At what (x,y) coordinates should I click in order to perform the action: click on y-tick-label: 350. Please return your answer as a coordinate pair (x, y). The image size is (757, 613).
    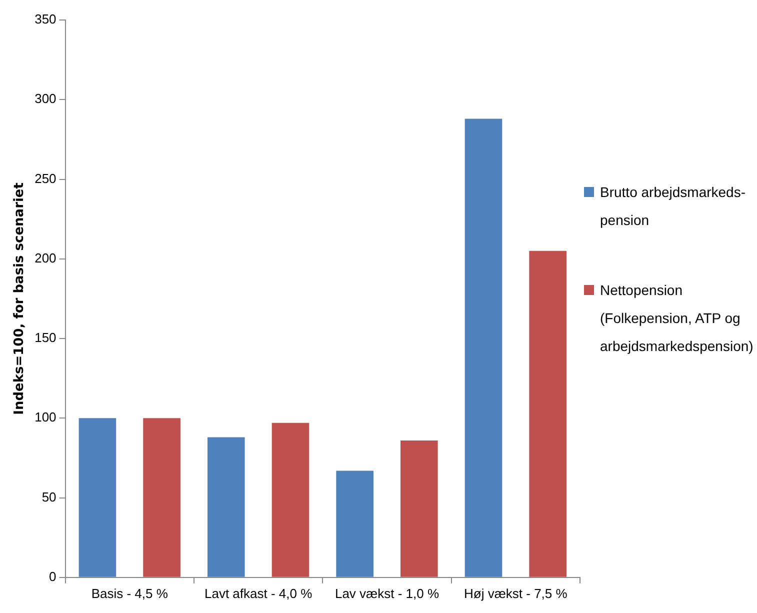
    Looking at the image, I should click on (45, 19).